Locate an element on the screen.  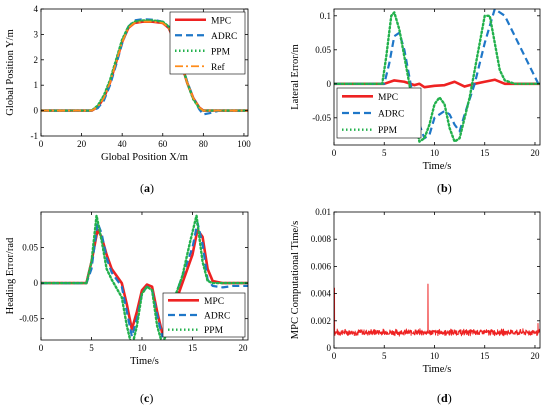
series-line-ref is located at coordinates (144, 66).